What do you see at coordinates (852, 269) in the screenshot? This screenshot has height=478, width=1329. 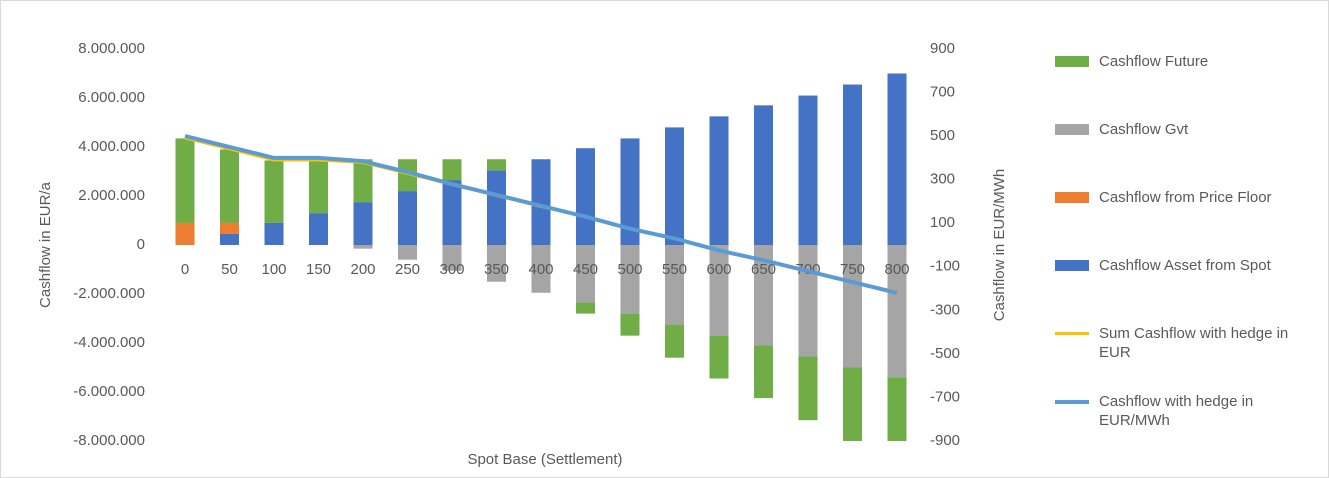 I see `x-tick-label: 750` at bounding box center [852, 269].